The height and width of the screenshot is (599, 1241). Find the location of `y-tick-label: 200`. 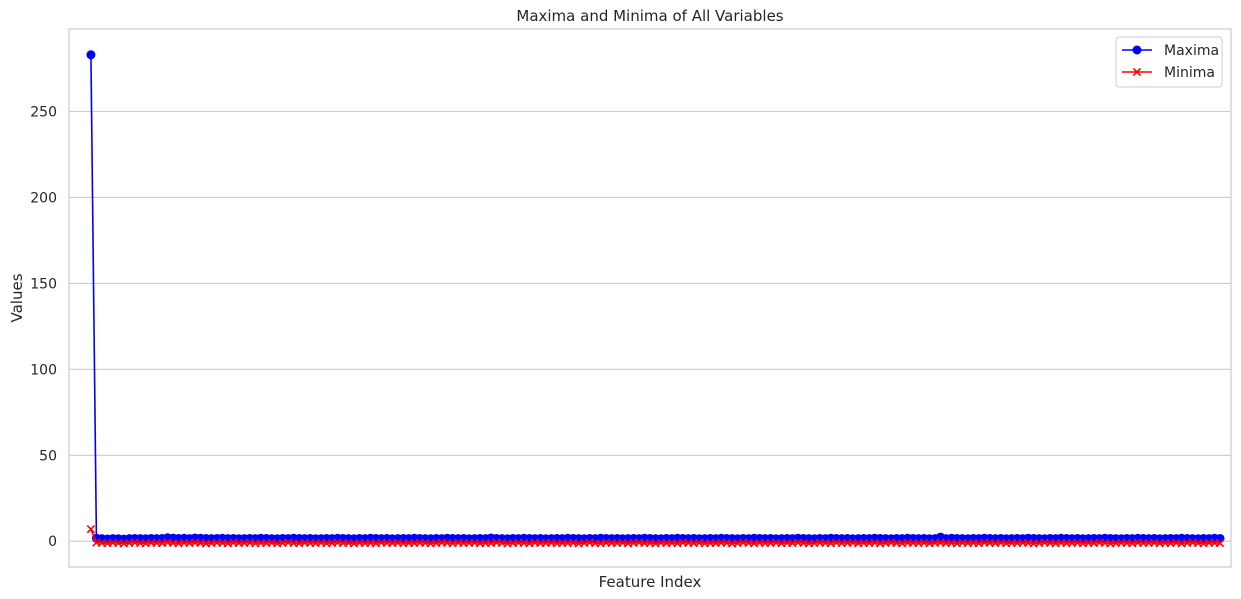

y-tick-label: 200 is located at coordinates (43, 198).